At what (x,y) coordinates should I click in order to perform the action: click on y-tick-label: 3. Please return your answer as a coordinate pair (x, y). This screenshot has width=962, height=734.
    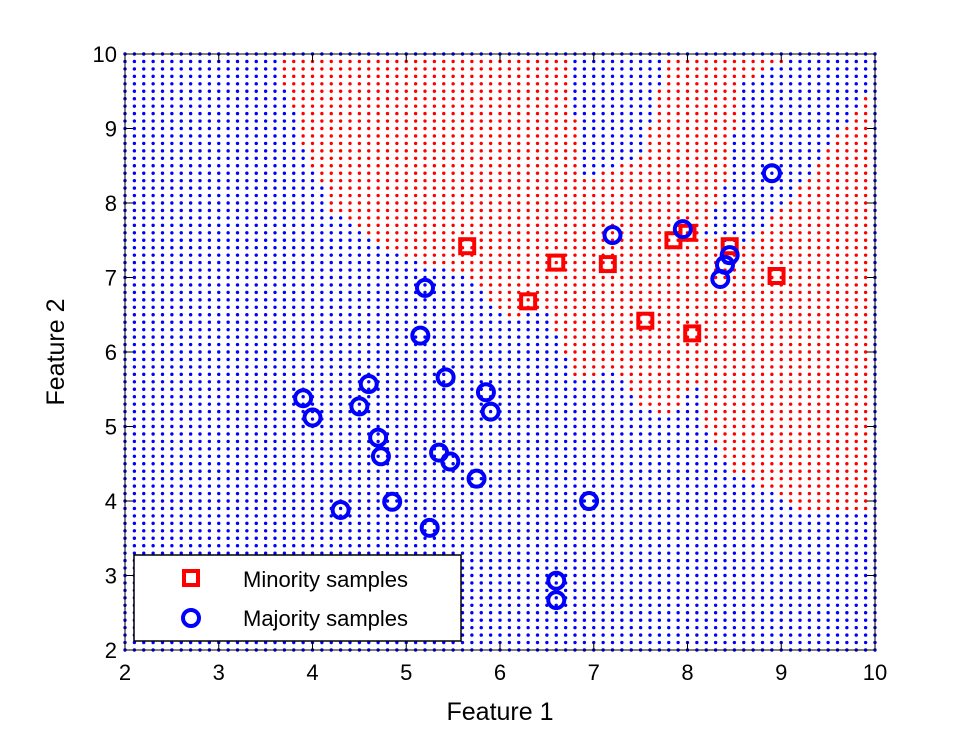
    Looking at the image, I should click on (111, 576).